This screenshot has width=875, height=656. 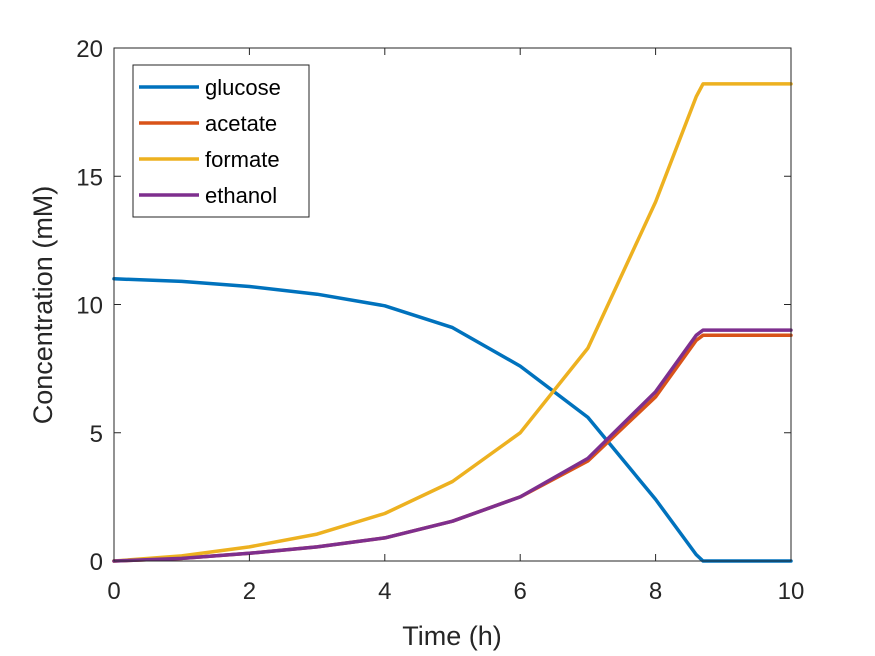 What do you see at coordinates (452, 636) in the screenshot?
I see `x-axis-title: Time (h)` at bounding box center [452, 636].